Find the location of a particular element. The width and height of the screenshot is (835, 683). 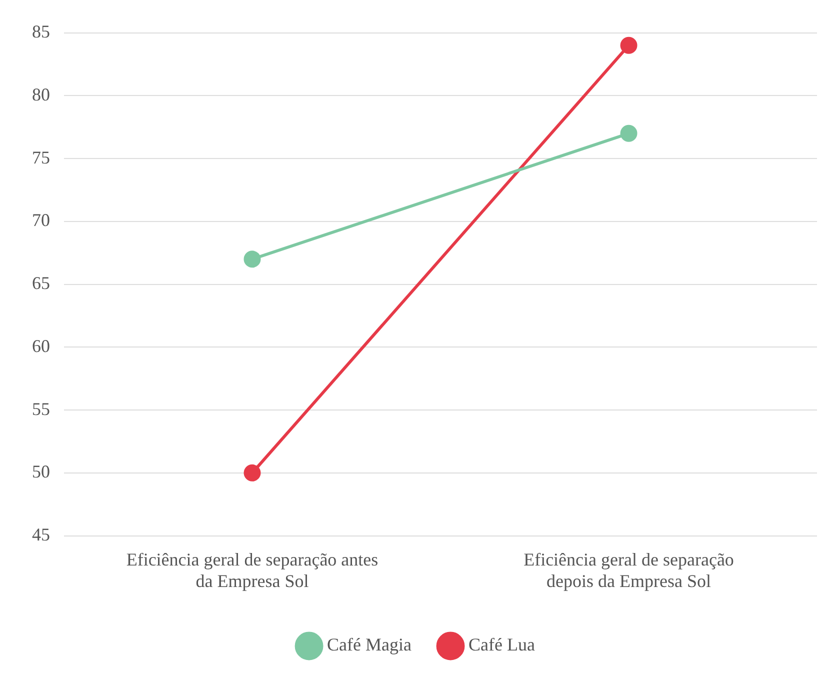

y-tick-label: 50 is located at coordinates (41, 472).